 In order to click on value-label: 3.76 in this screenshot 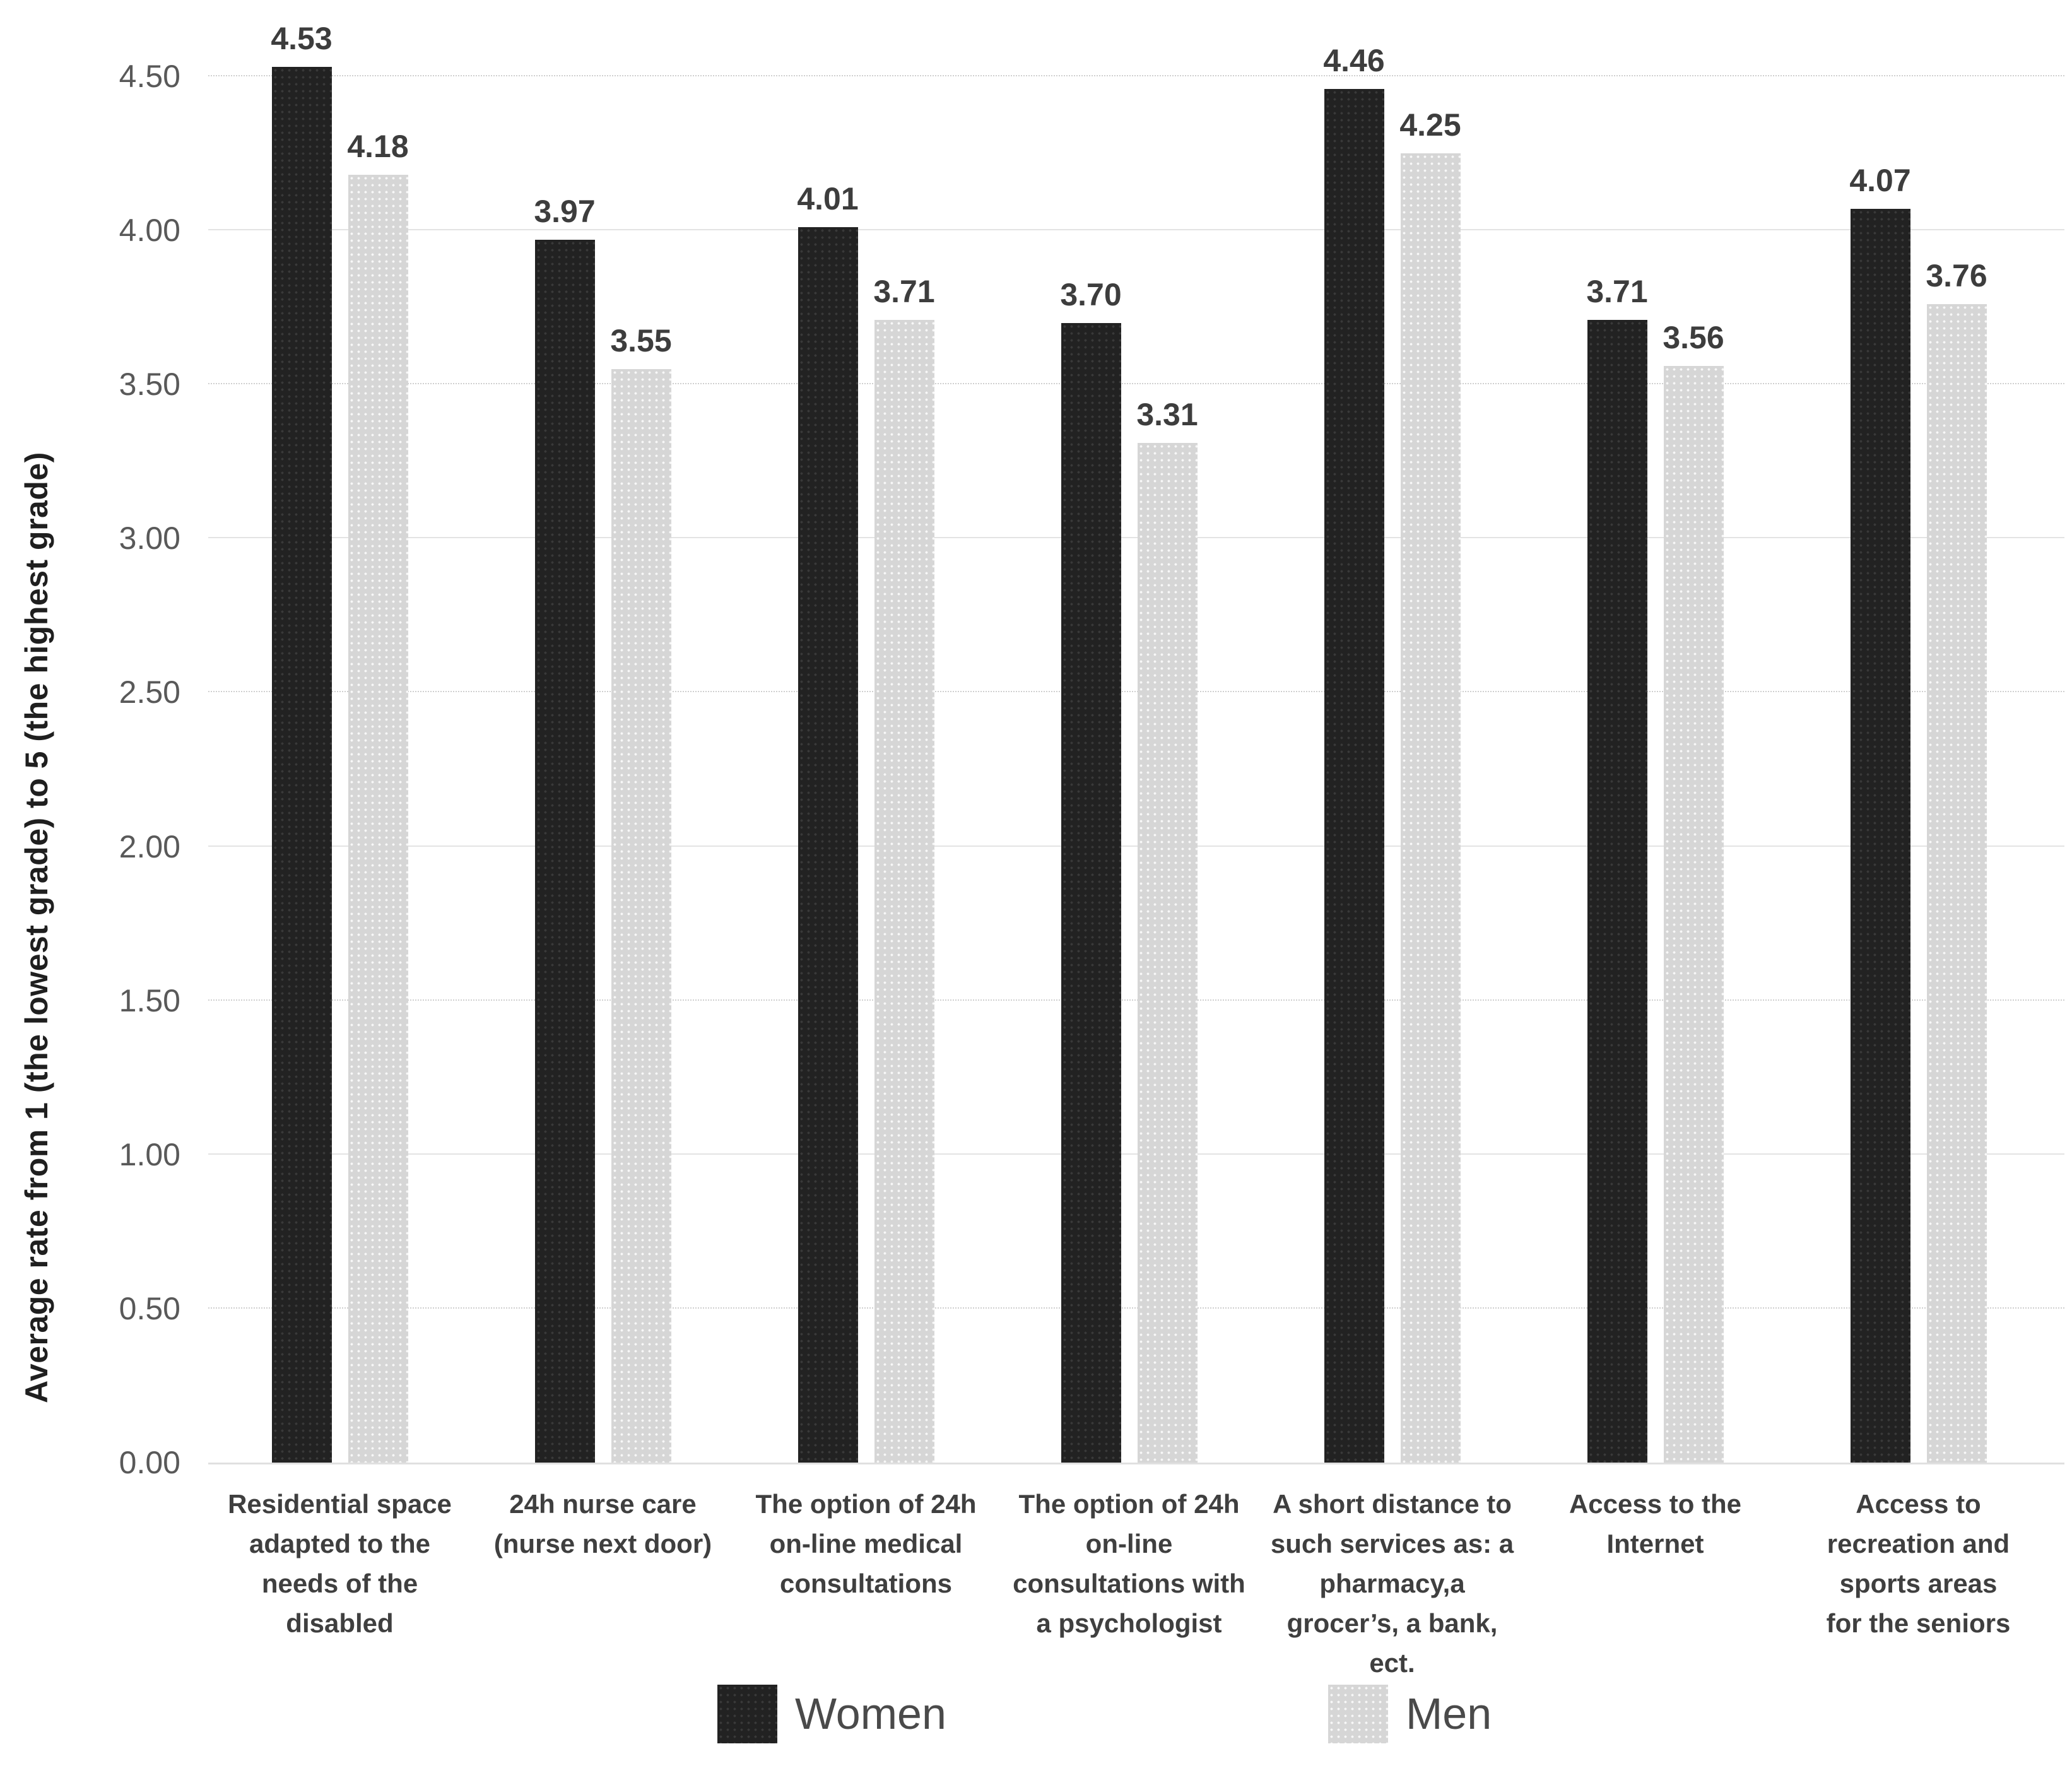, I will do `click(1956, 276)`.